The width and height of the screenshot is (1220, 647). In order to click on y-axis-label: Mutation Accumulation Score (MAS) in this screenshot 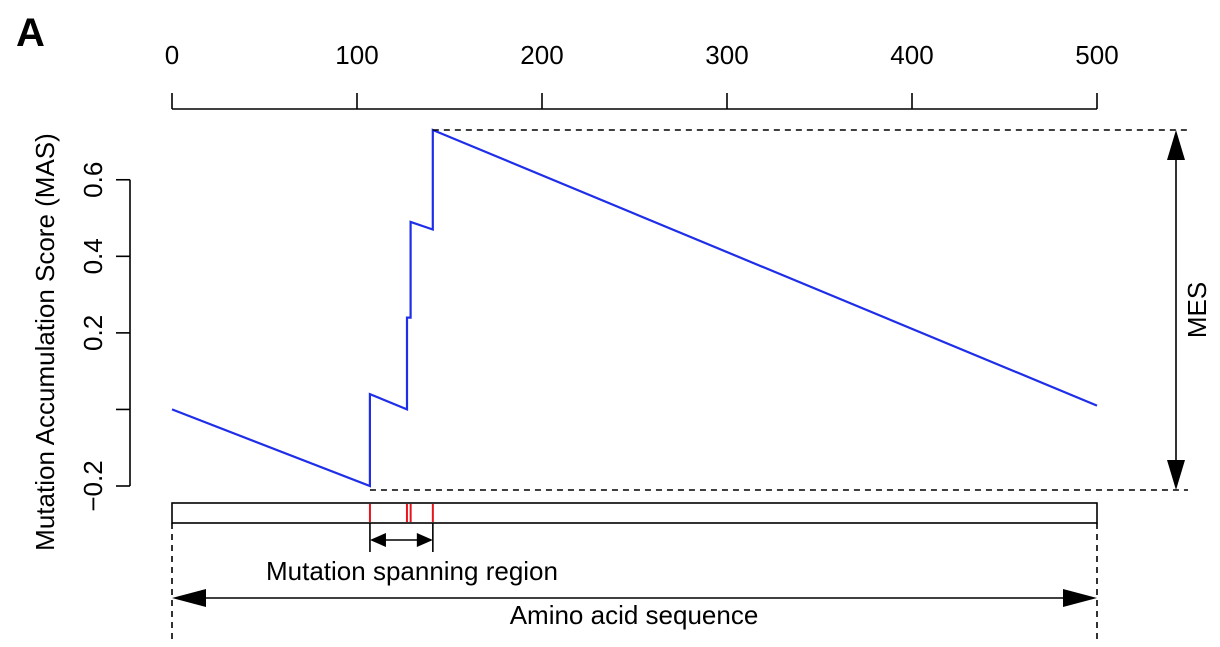, I will do `click(45, 342)`.